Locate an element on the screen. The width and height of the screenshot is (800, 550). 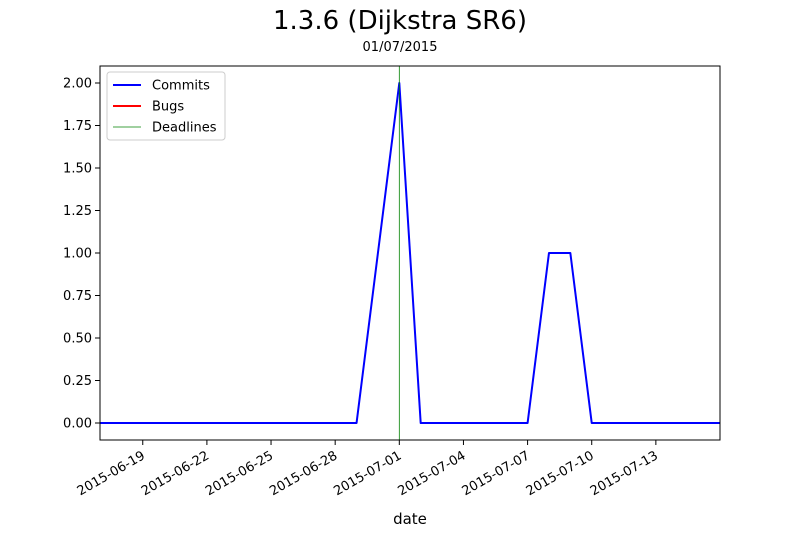
chart-subtitle: 01/07/2015 is located at coordinates (400, 47).